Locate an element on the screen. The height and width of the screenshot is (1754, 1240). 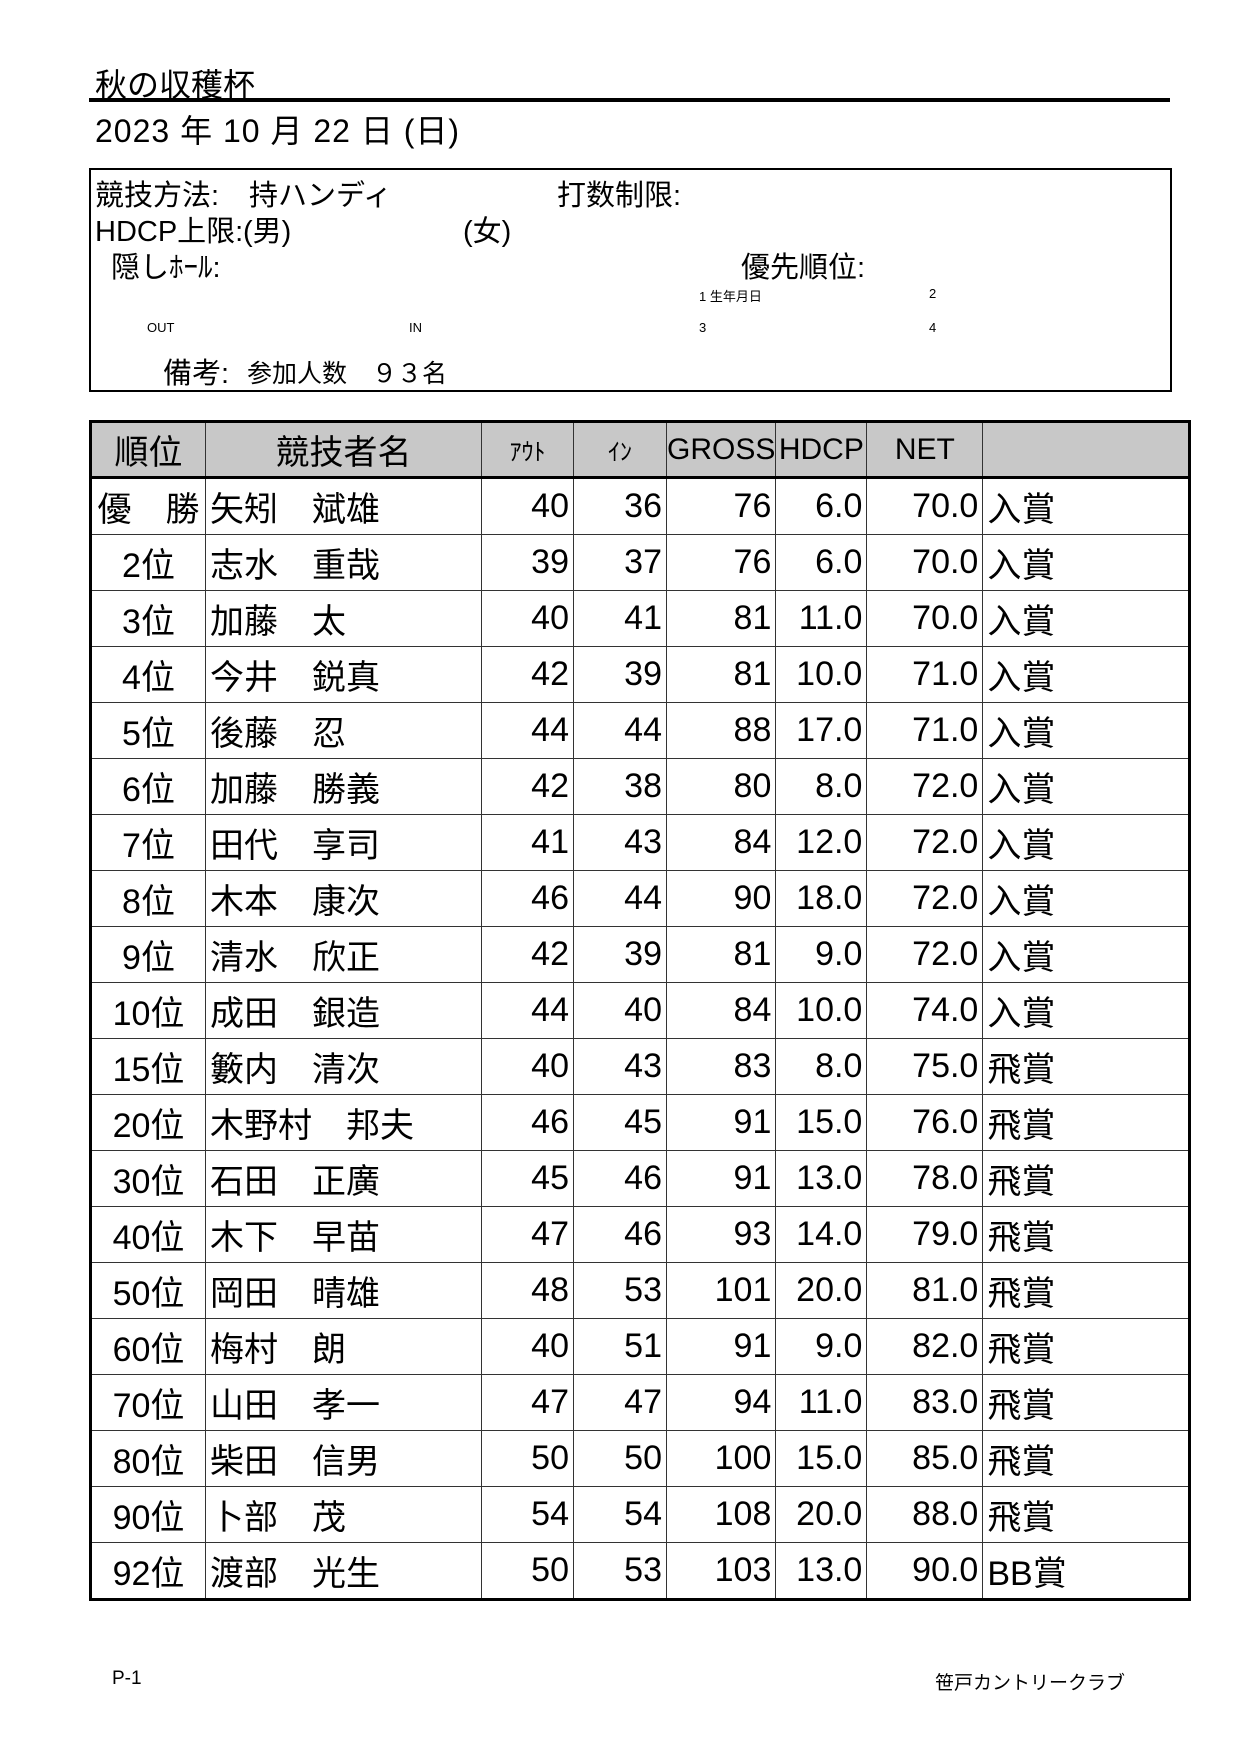
priority-3: 3 is located at coordinates (703, 327).